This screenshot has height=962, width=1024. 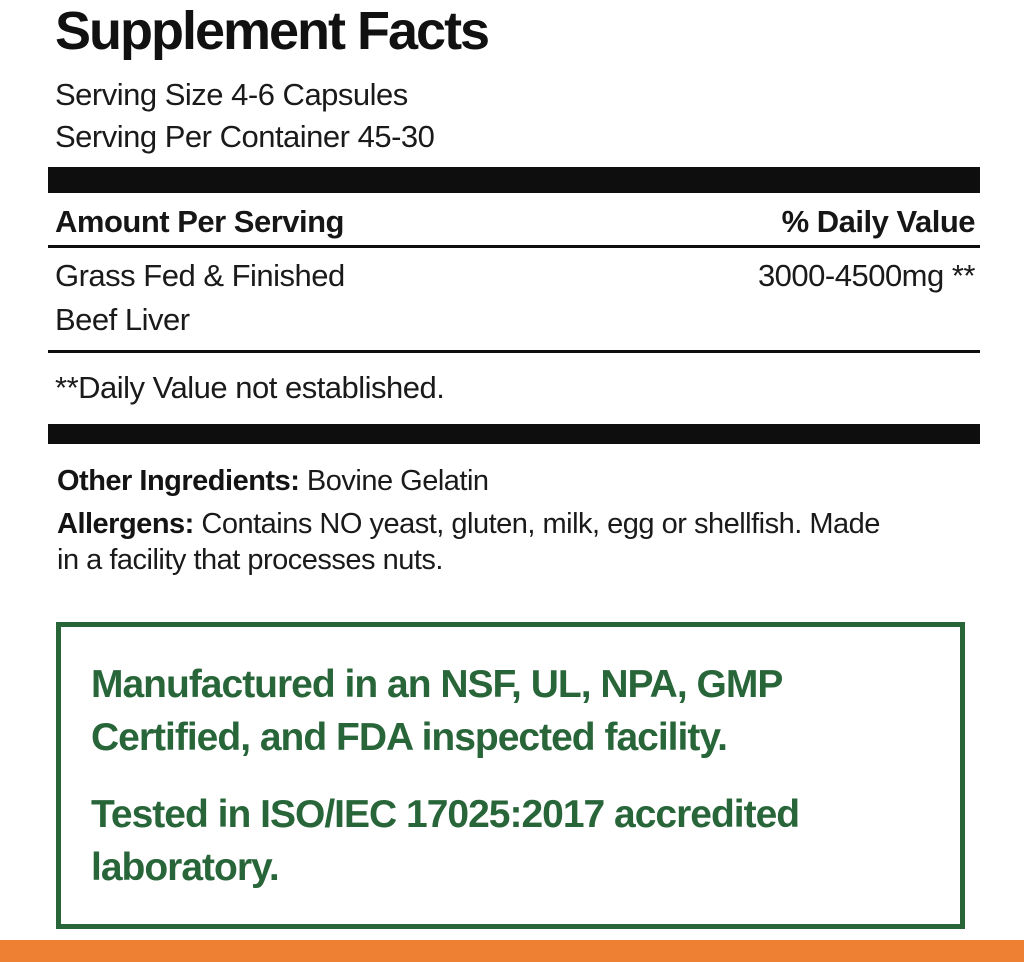 What do you see at coordinates (878, 221) in the screenshot?
I see `daily-value-header: % Daily Value` at bounding box center [878, 221].